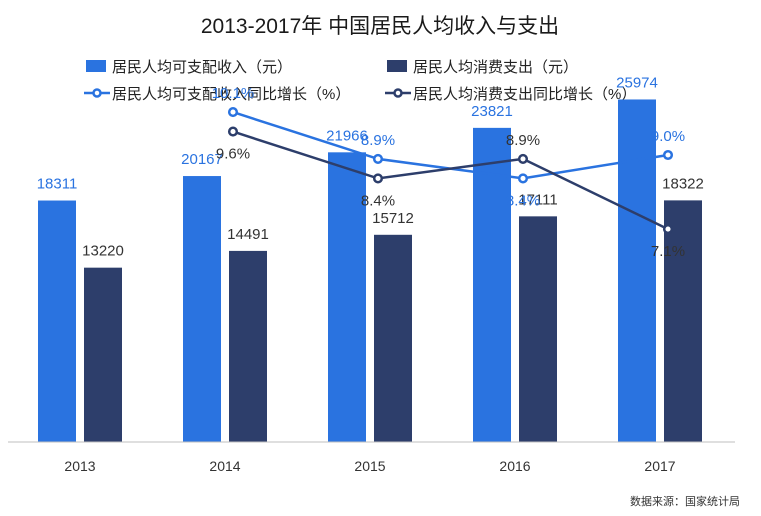  What do you see at coordinates (683, 183) in the screenshot?
I see `bar-label-spending-2017: 18322` at bounding box center [683, 183].